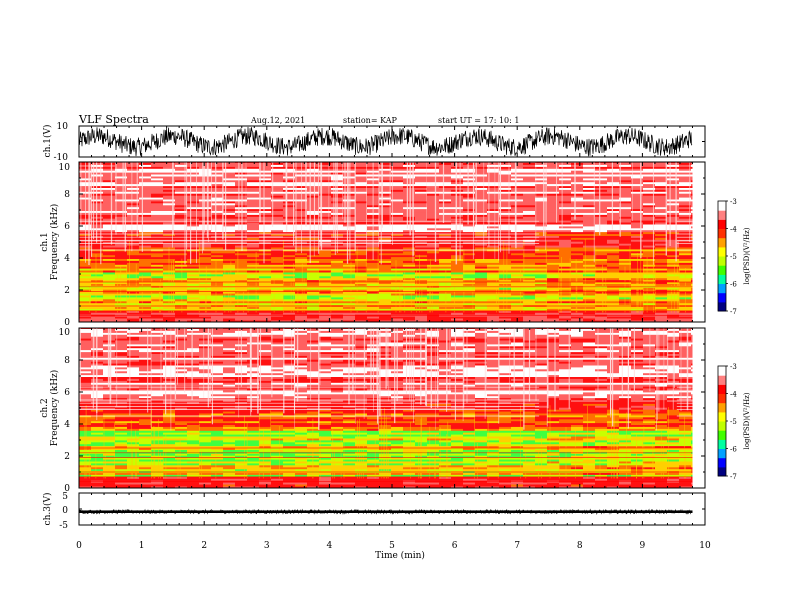 The height and width of the screenshot is (612, 792). Describe the element at coordinates (277, 120) in the screenshot. I see `date-label: Aug.12, 2021` at that location.